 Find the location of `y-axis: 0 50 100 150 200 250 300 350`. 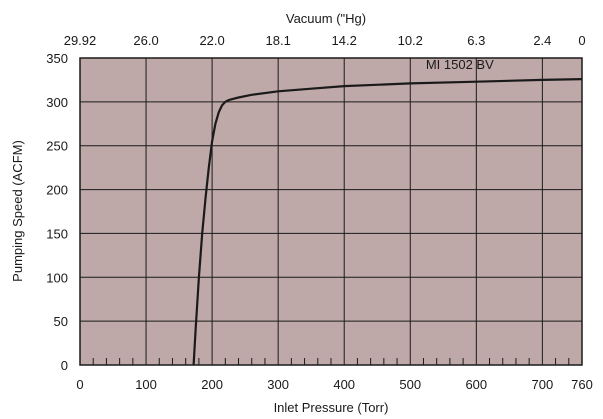

y-axis: 0 50 100 150 200 250 300 350 is located at coordinates (57, 212).